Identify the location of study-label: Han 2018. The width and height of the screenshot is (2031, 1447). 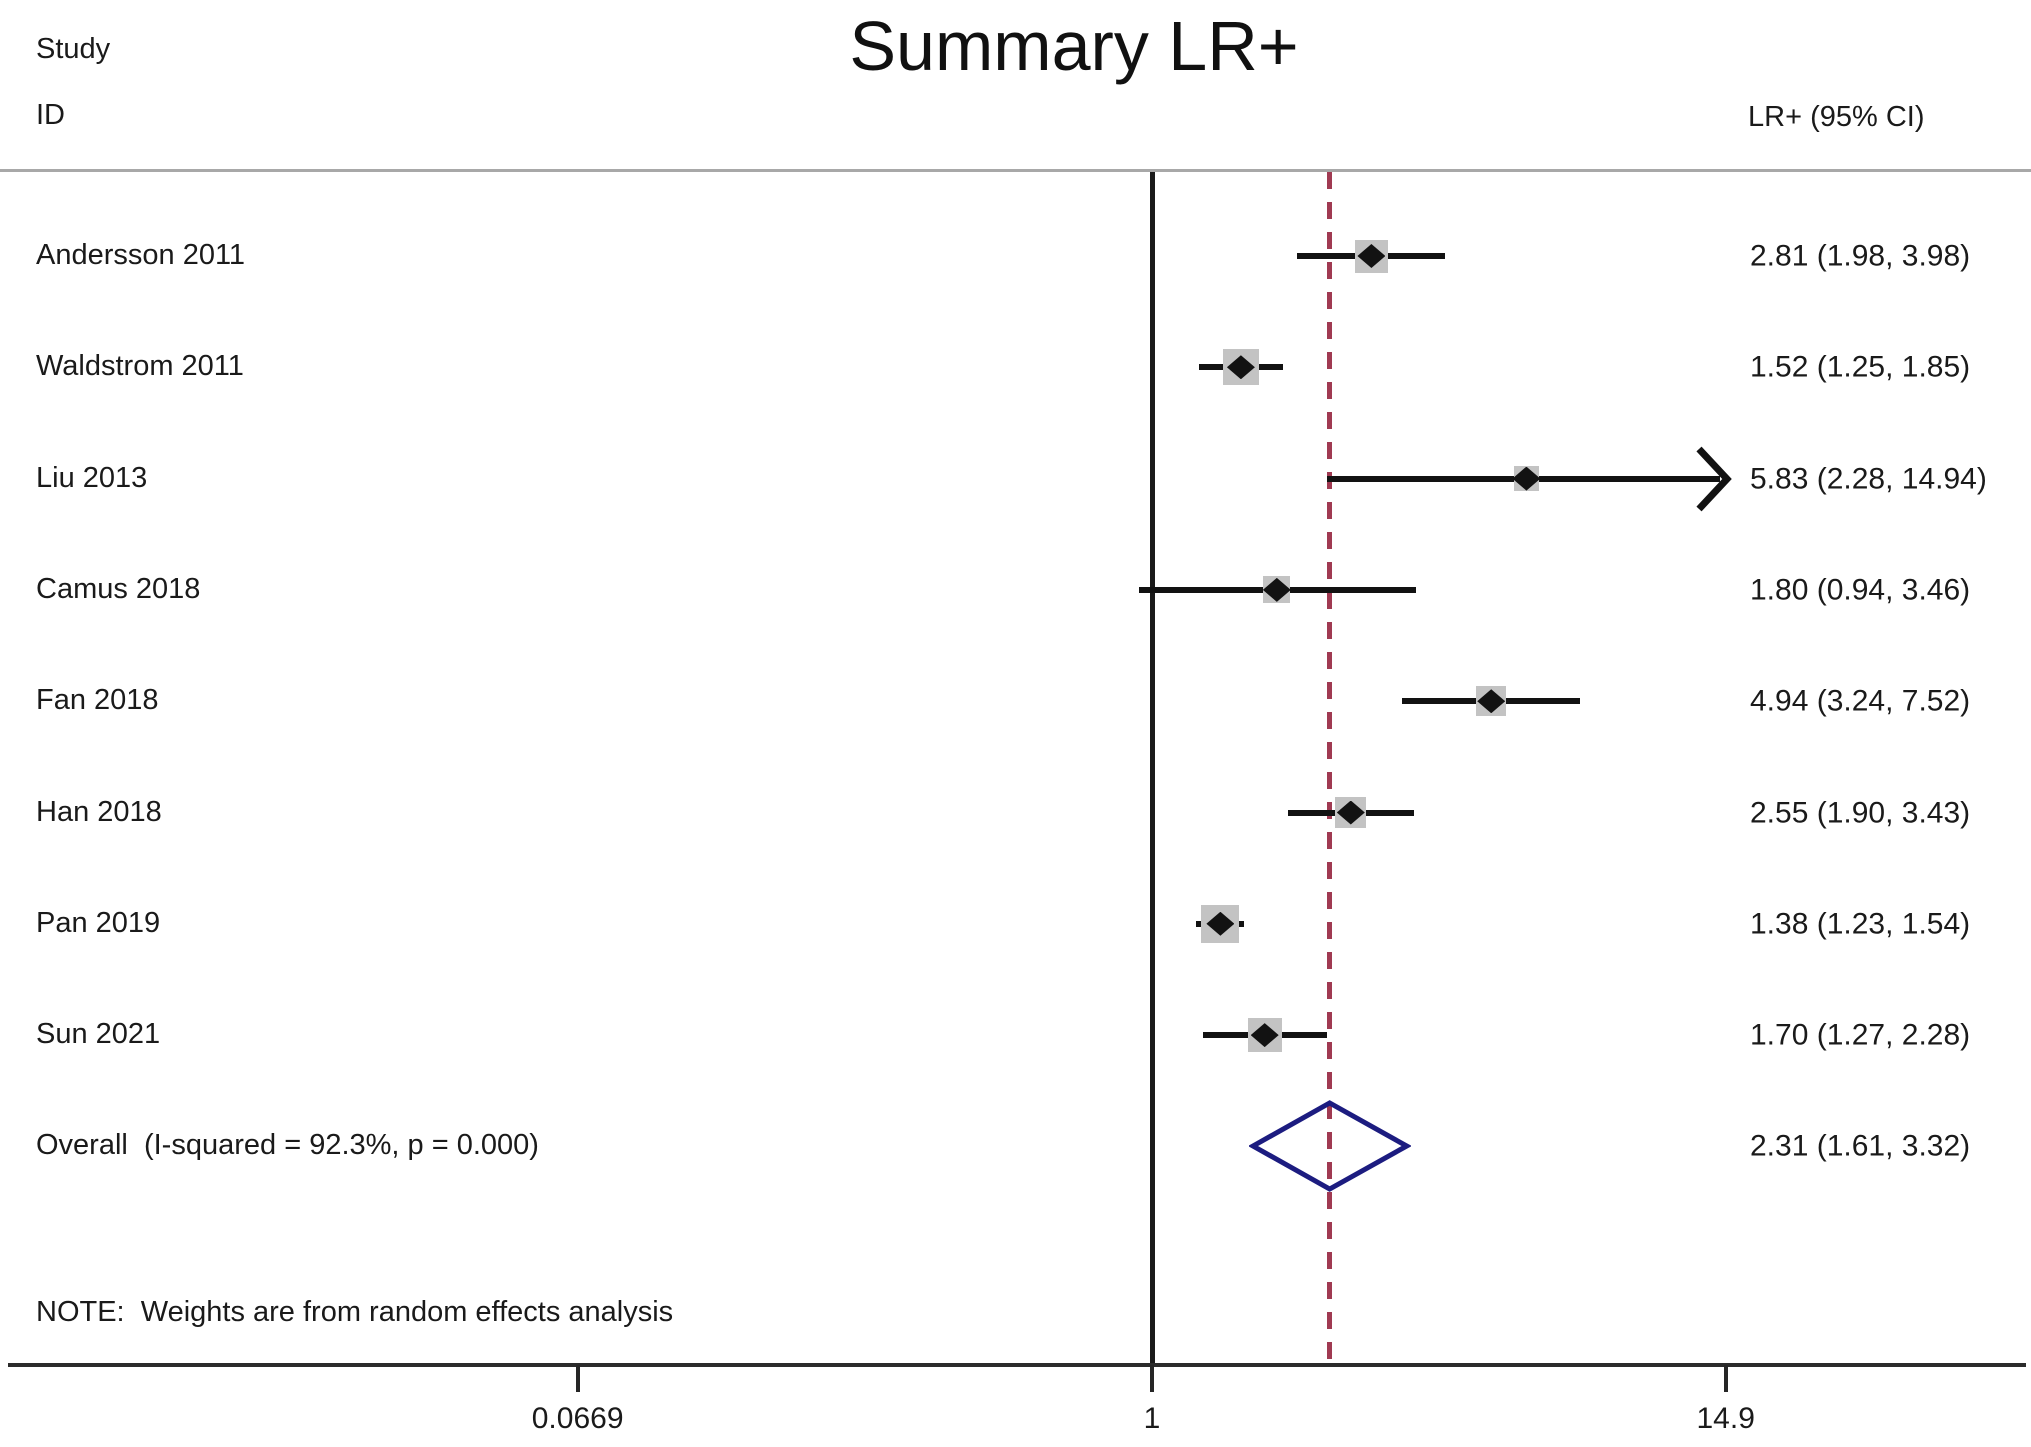
(99, 811).